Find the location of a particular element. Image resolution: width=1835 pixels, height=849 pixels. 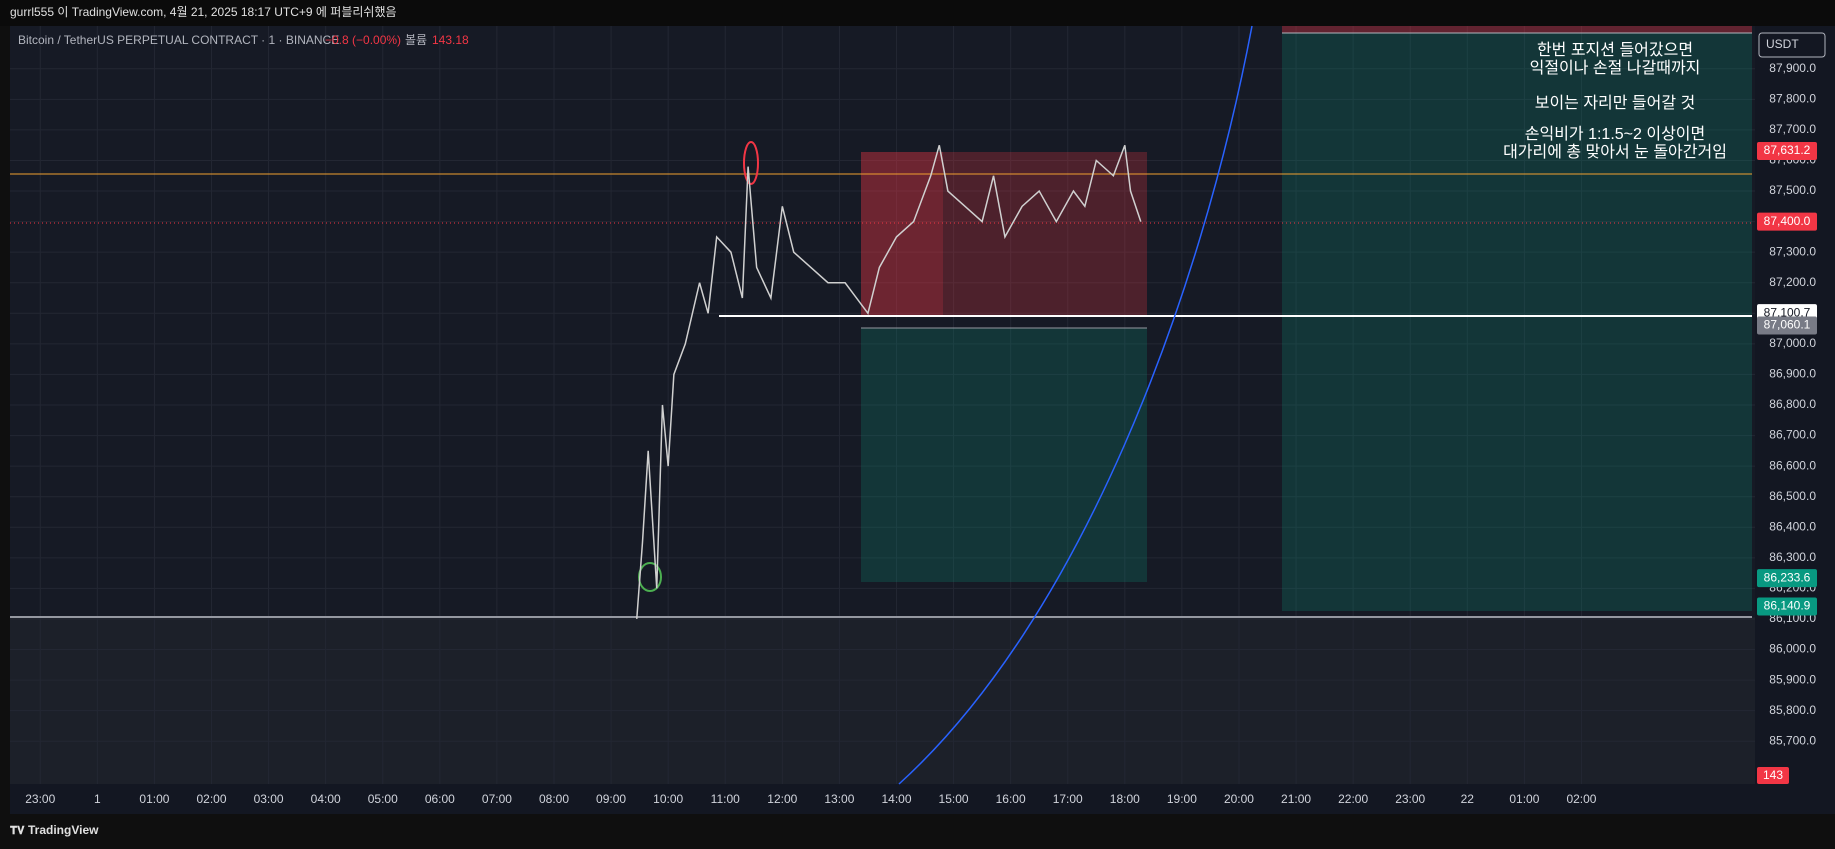

x-tick-label: 09:00 is located at coordinates (611, 799).